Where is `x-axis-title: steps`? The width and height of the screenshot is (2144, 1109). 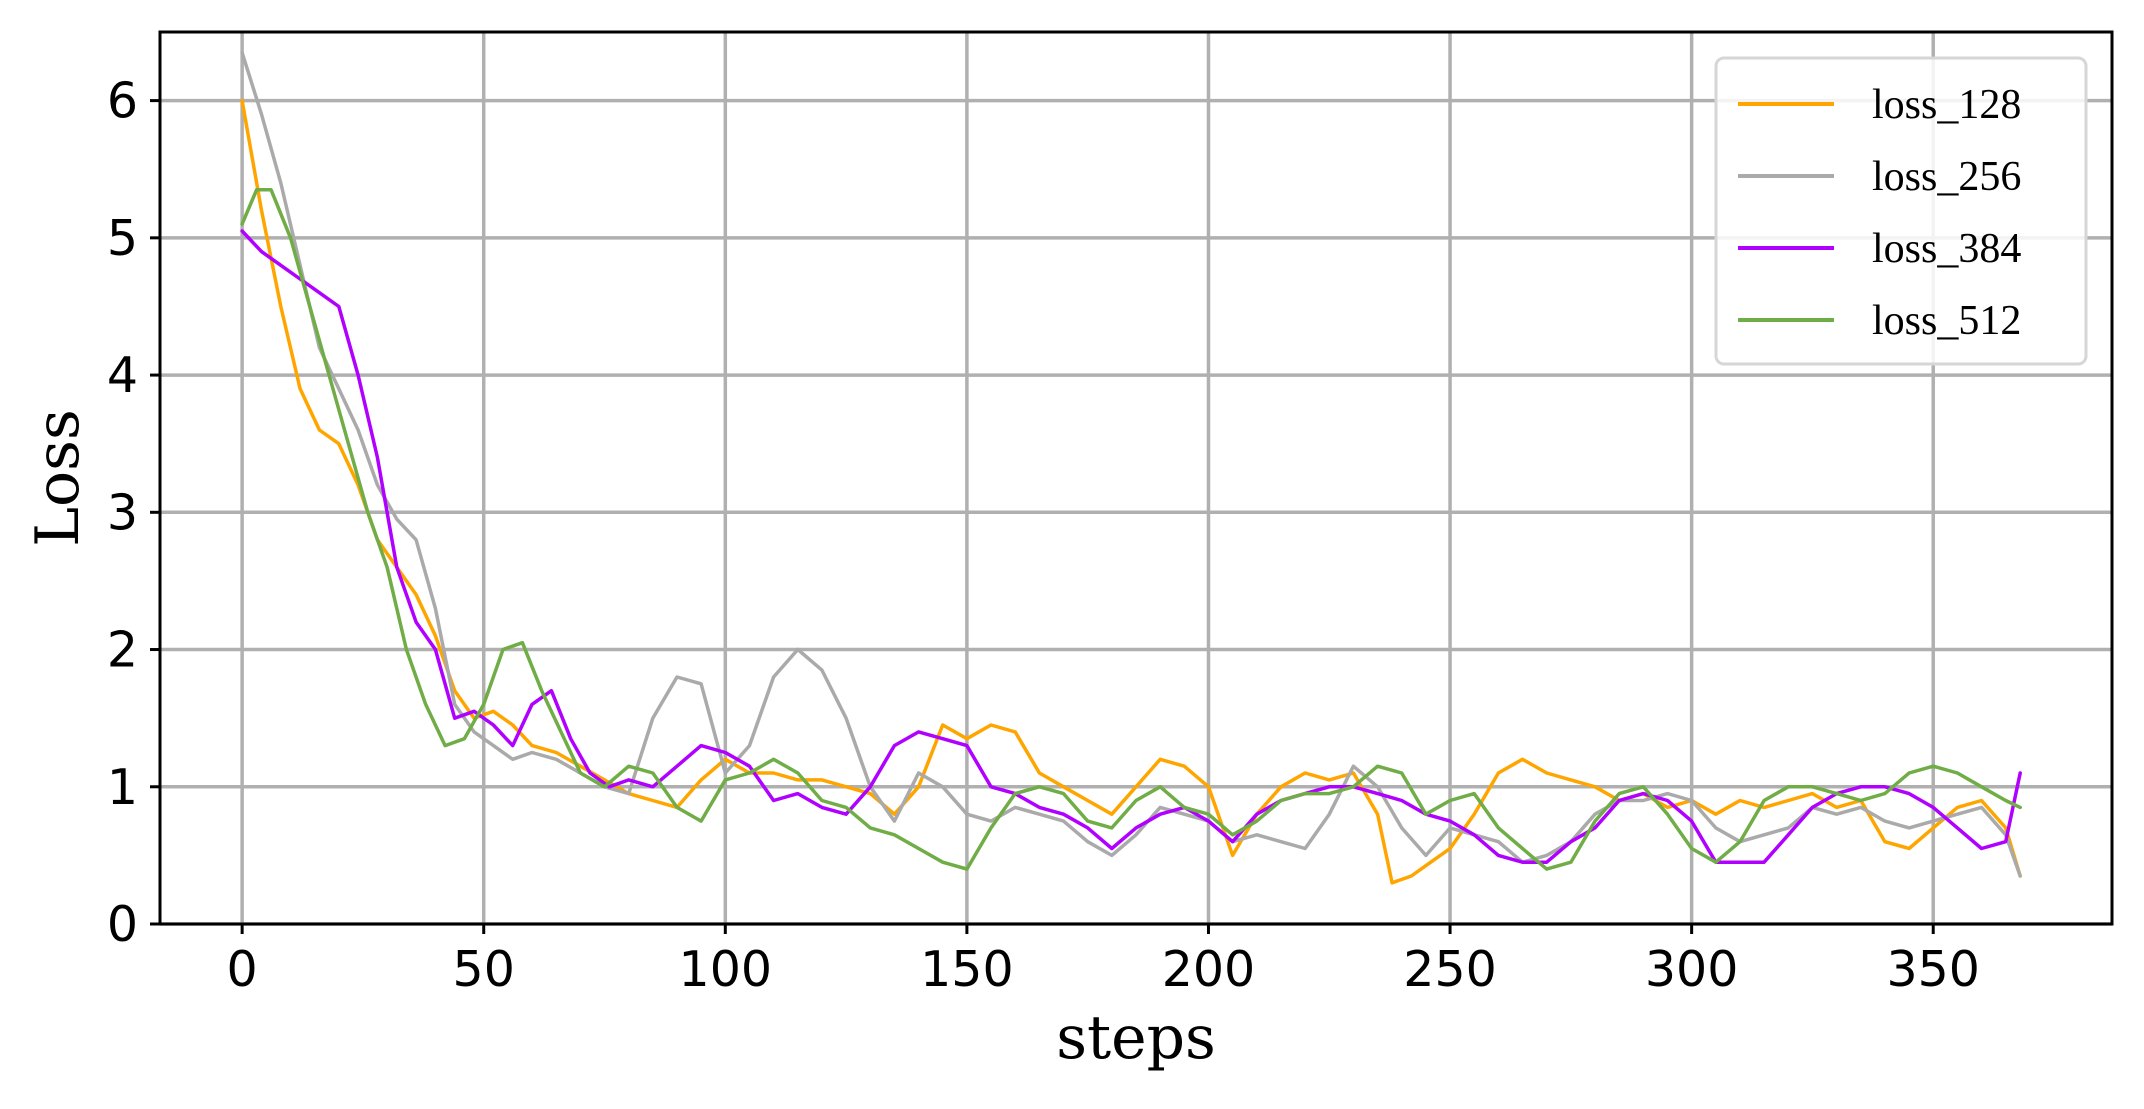 x-axis-title: steps is located at coordinates (1136, 1038).